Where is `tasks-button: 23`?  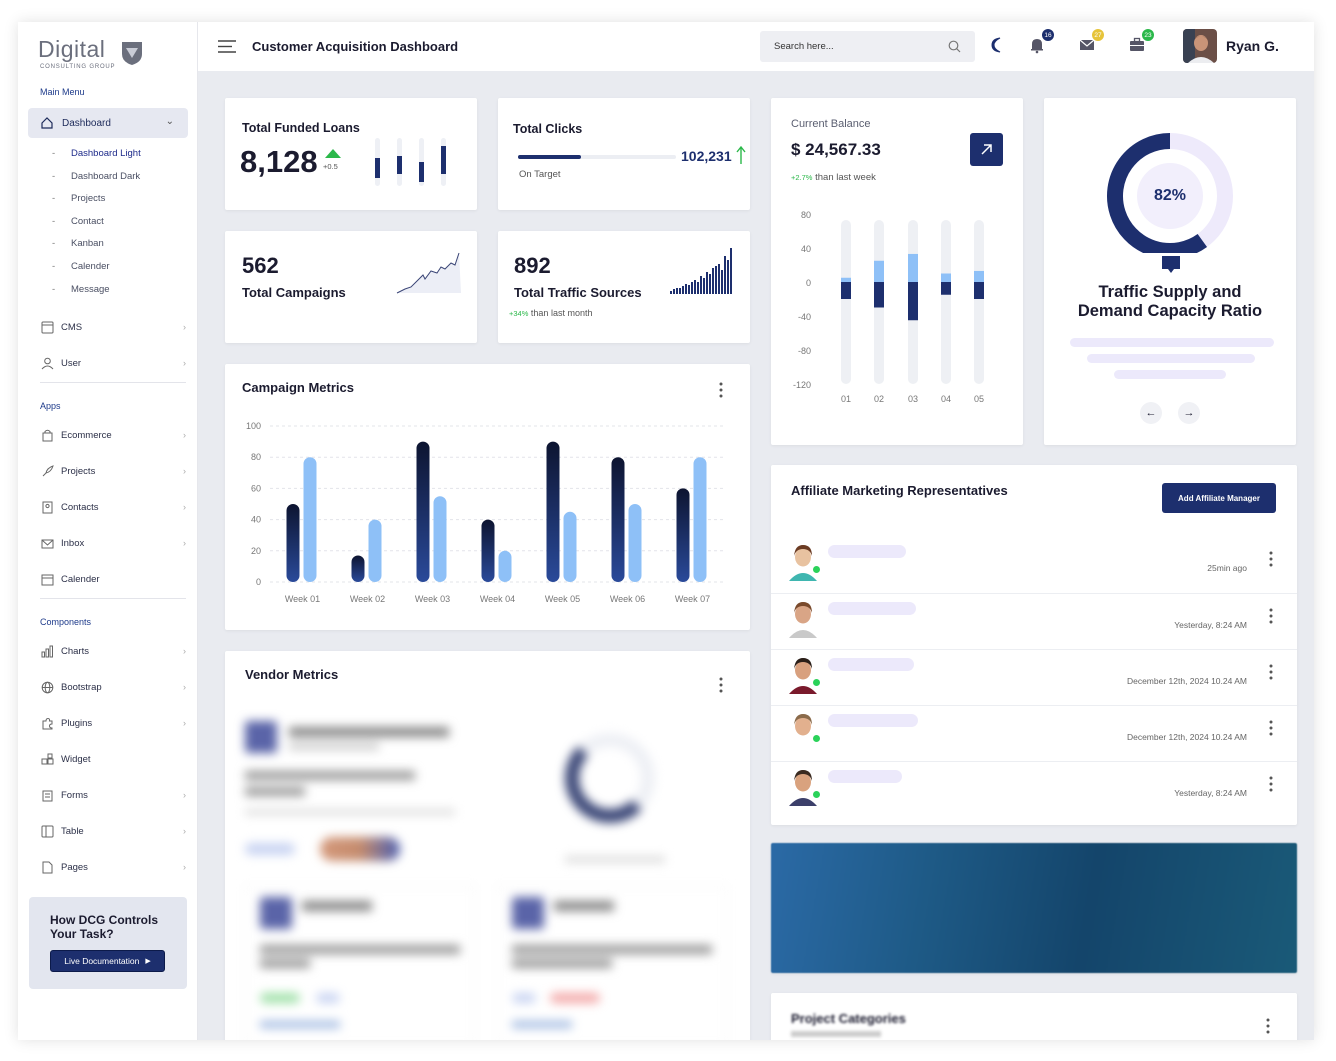
tasks-button: 23 is located at coordinates (1141, 42).